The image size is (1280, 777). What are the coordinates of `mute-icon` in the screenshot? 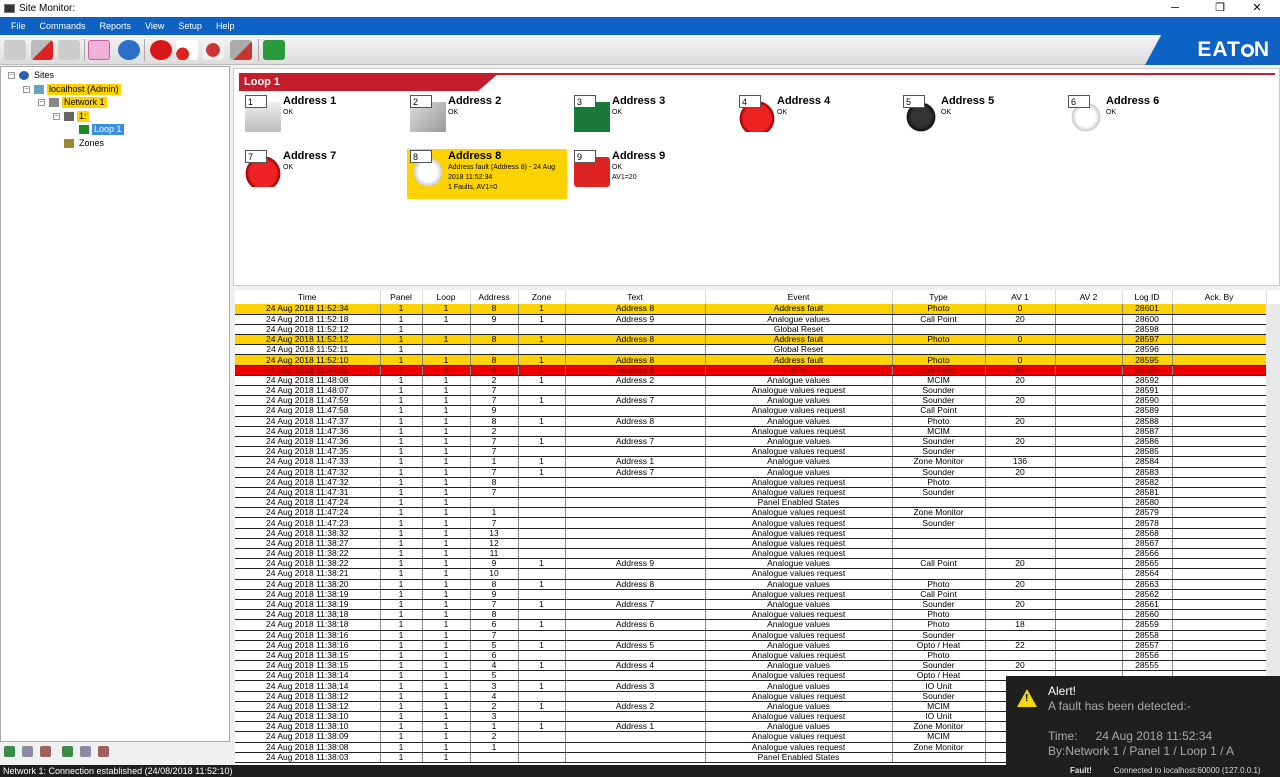 It's located at (241, 50).